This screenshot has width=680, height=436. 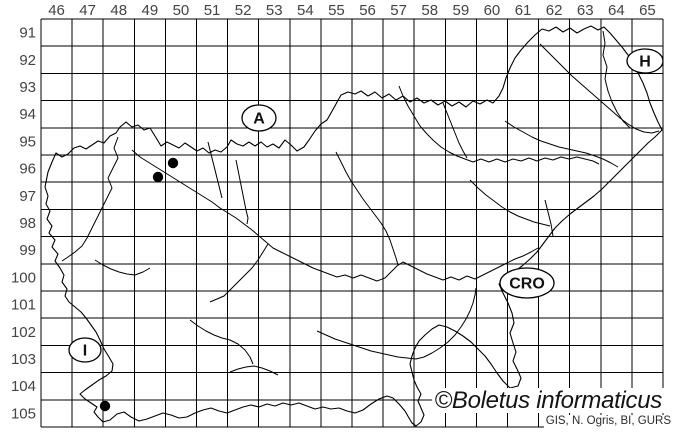 I want to click on row-label: 91, so click(x=27, y=33).